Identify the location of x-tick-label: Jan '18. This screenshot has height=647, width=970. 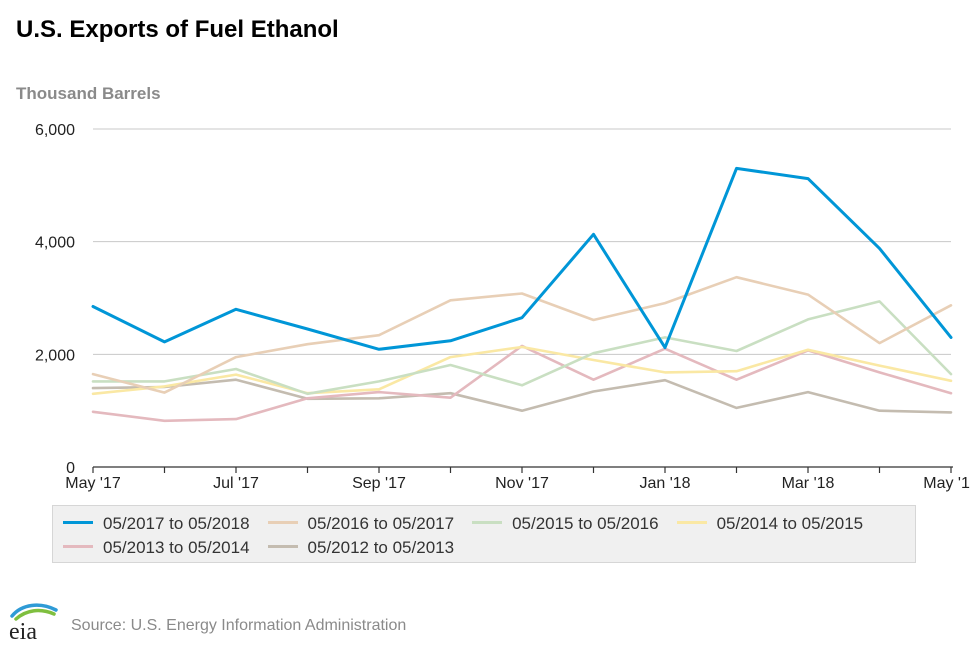
(664, 483).